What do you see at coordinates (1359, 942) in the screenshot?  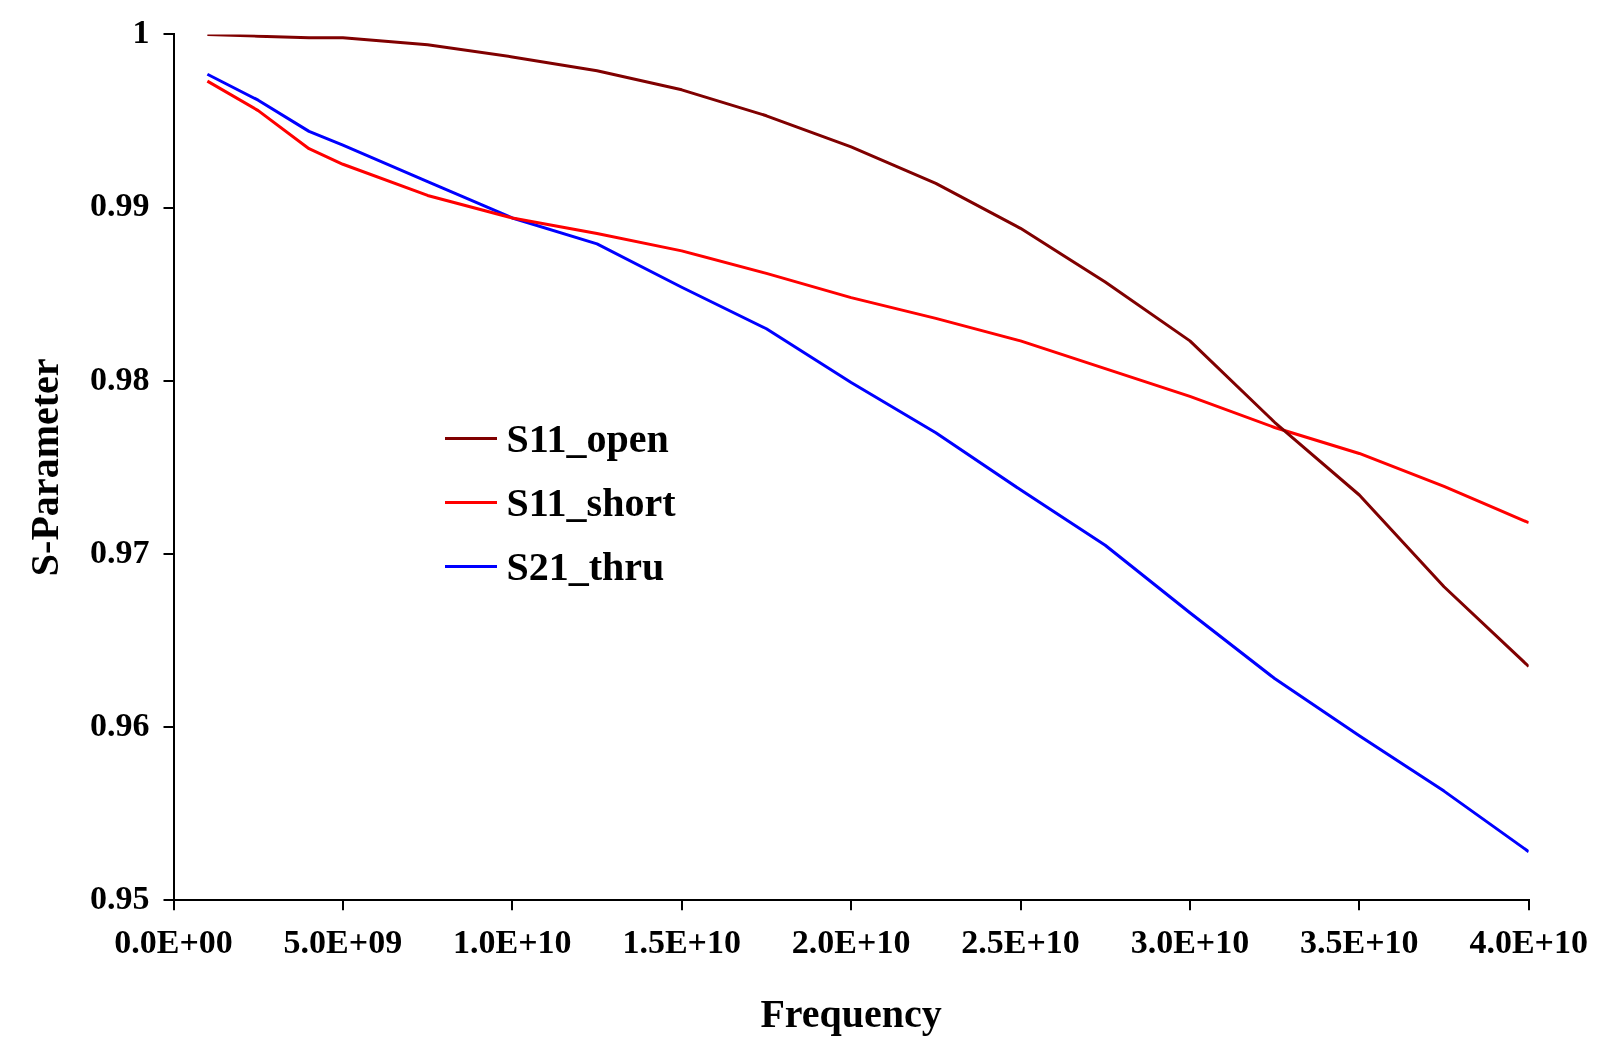 I see `x-tick-label: 3.5E+10` at bounding box center [1359, 942].